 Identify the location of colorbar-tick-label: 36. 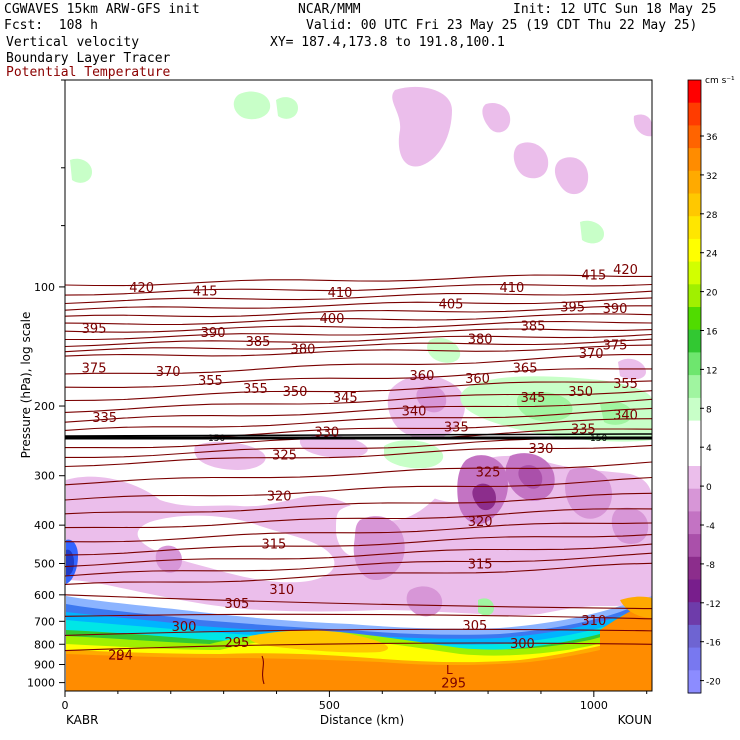
(712, 138).